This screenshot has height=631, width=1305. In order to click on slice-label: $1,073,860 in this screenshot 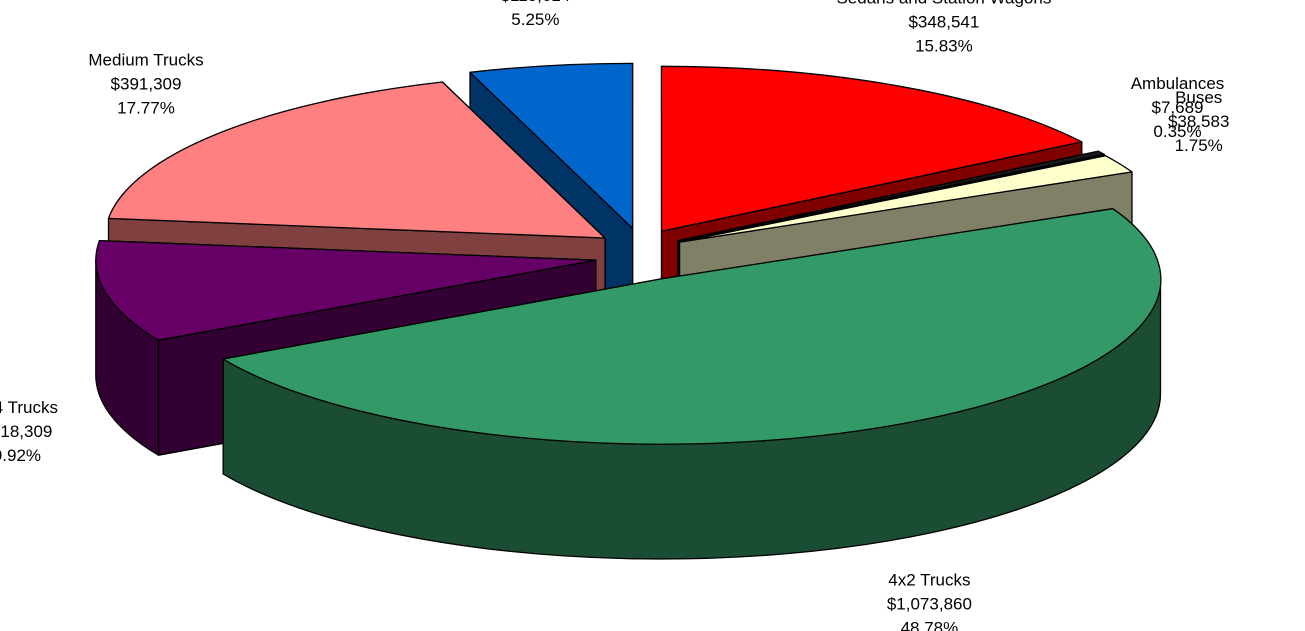, I will do `click(929, 603)`.